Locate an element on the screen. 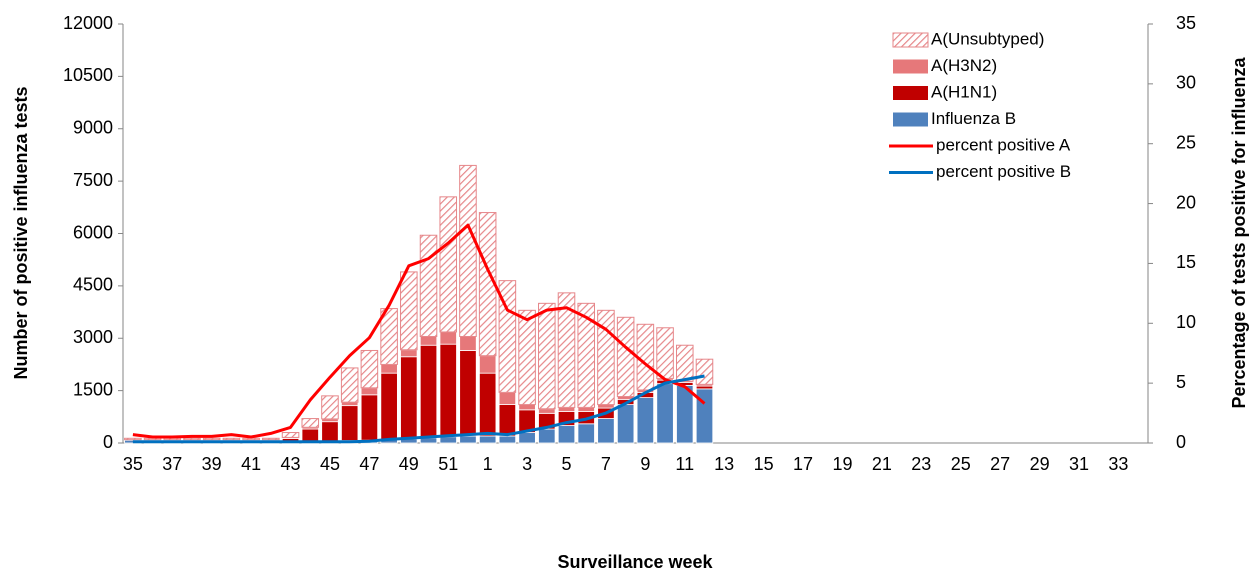 The image size is (1255, 579). x-tick-label: 1 is located at coordinates (488, 464).